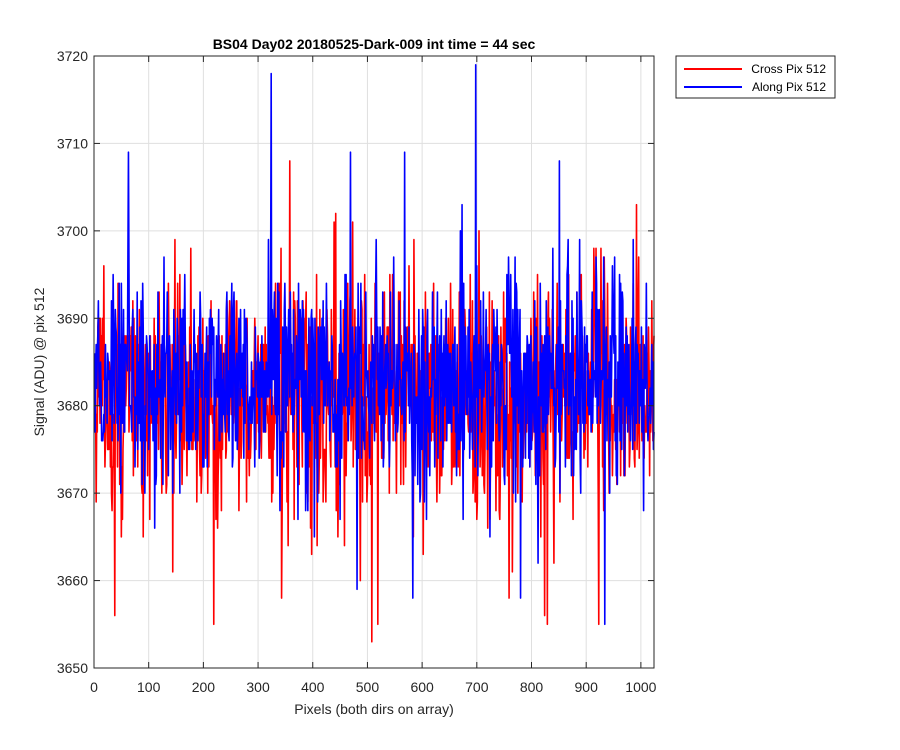 Image resolution: width=900 pixels, height=750 pixels. I want to click on y-axis-label: Signal (ADU) @ pix 512, so click(39, 361).